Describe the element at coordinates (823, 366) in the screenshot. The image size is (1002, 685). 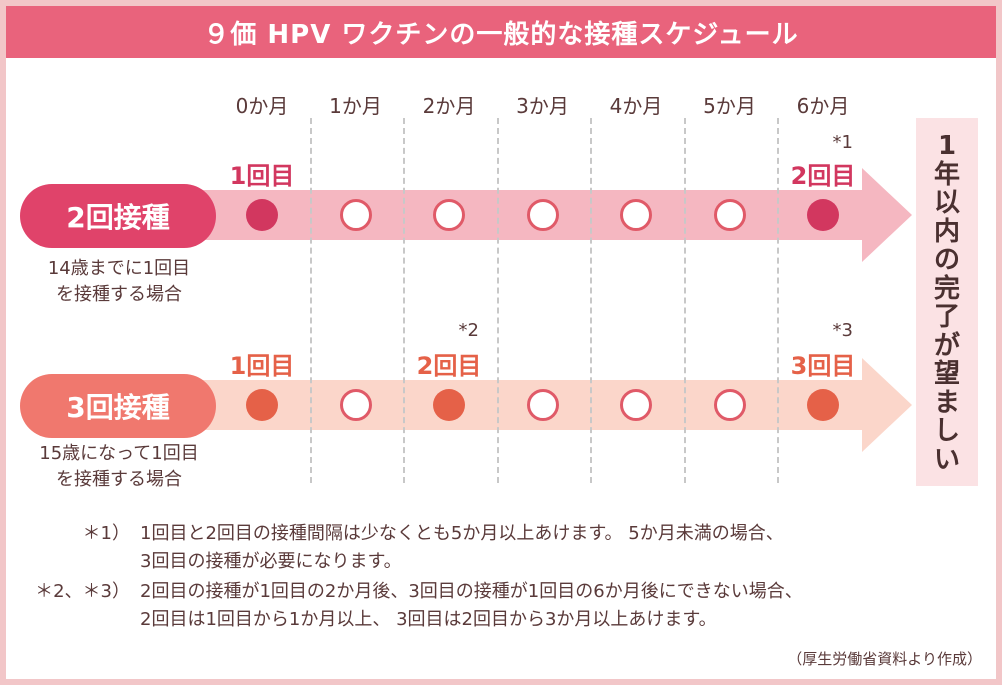
I see `dose-label: 3回目` at that location.